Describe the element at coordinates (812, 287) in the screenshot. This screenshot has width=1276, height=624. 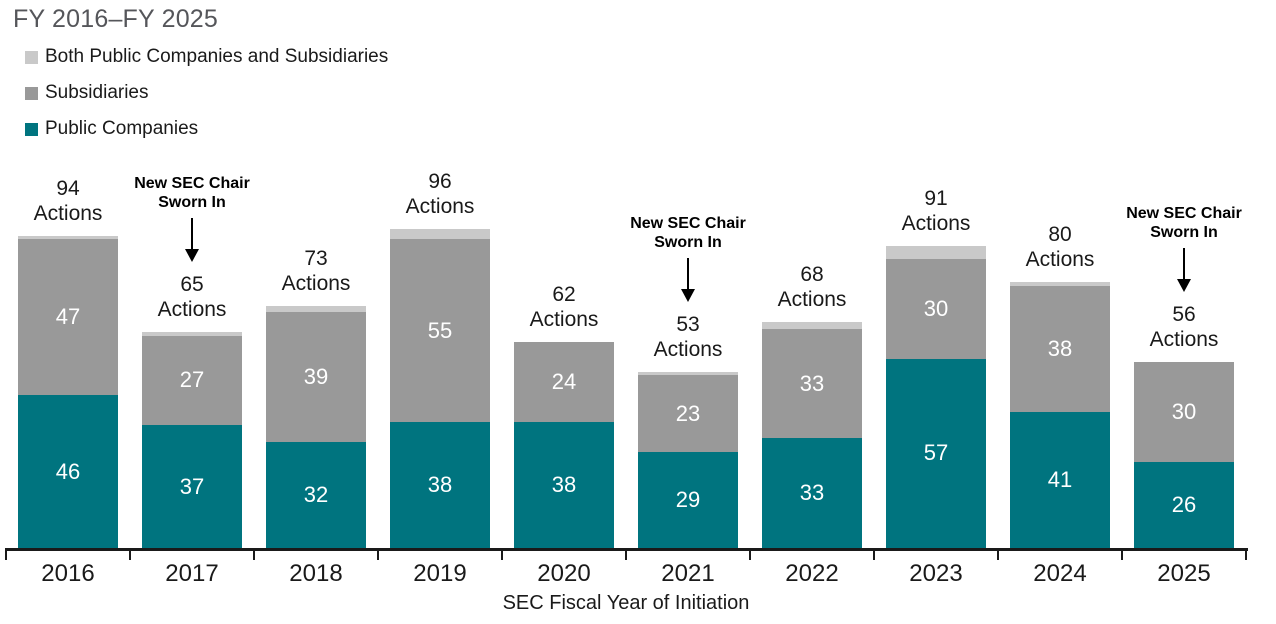
I see `total-label-2022: 68 Actions` at that location.